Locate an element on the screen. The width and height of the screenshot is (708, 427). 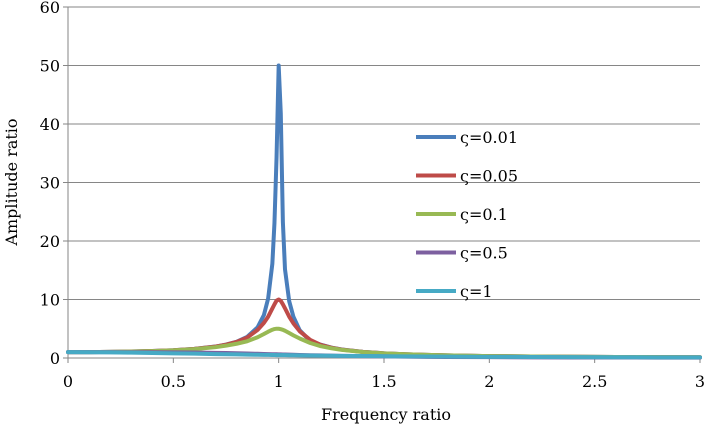
legend-label: ς=0.1 is located at coordinates (484, 214).